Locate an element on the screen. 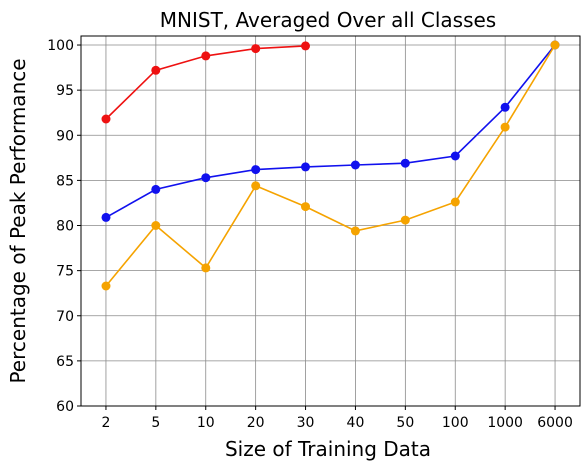  x-axis-label: Size of Training Data is located at coordinates (328, 449).